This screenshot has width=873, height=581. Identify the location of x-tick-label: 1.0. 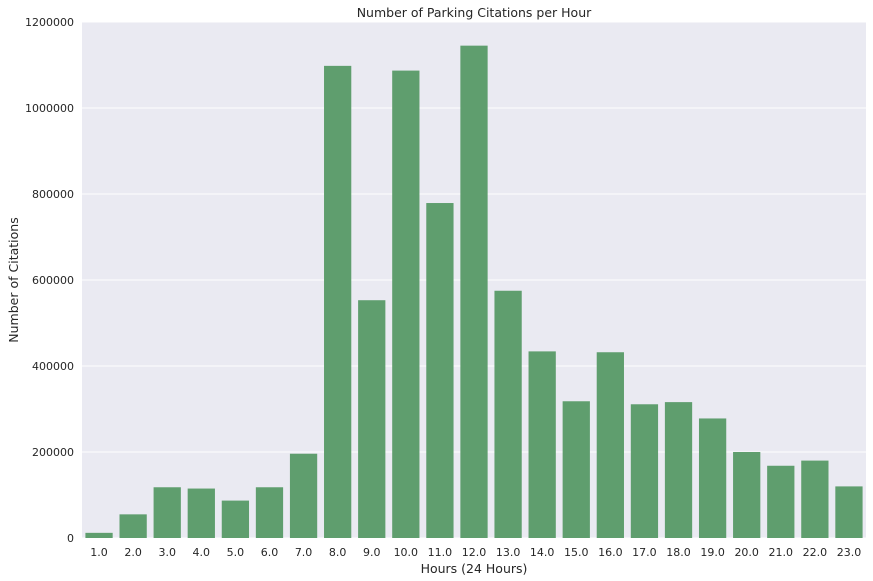
(99, 552).